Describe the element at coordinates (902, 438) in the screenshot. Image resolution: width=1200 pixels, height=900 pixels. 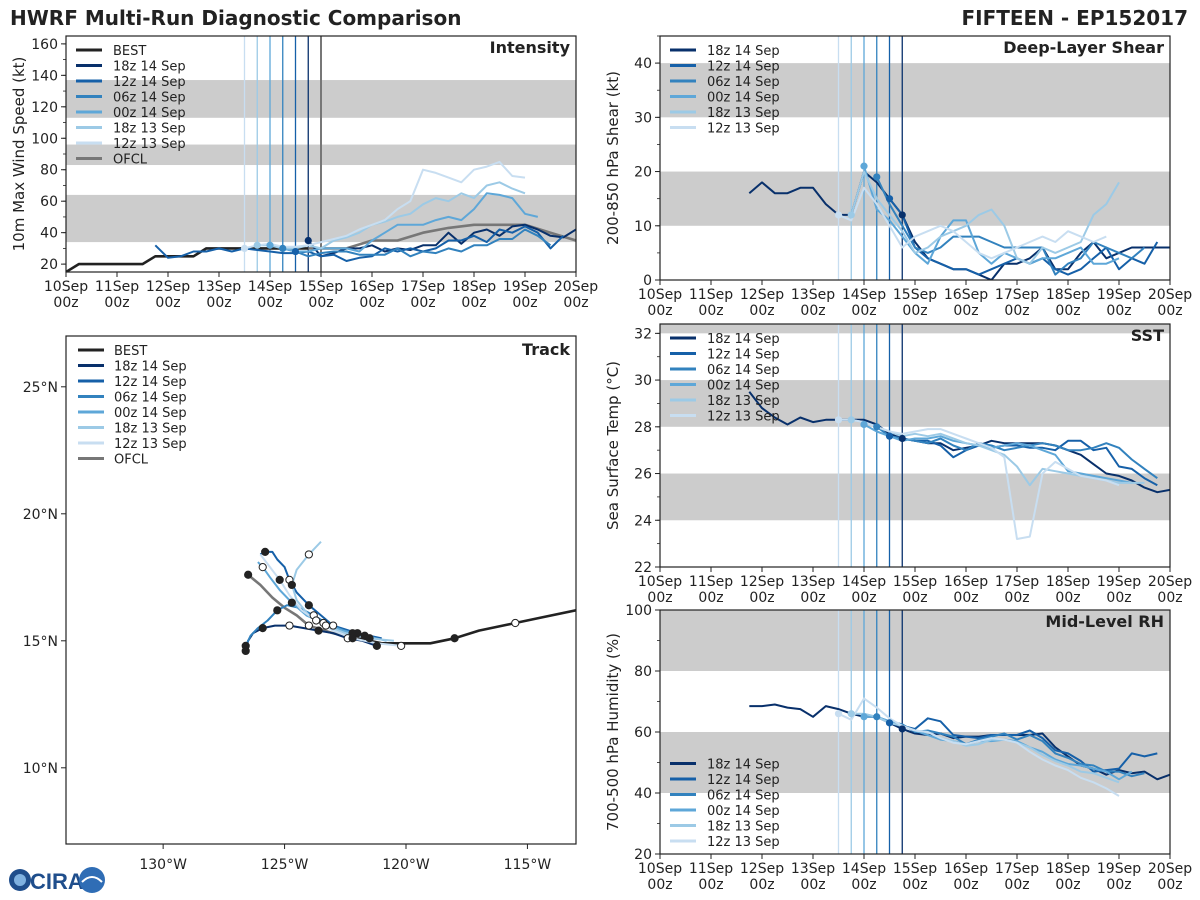
I see `init-point-18z-14-sep` at that location.